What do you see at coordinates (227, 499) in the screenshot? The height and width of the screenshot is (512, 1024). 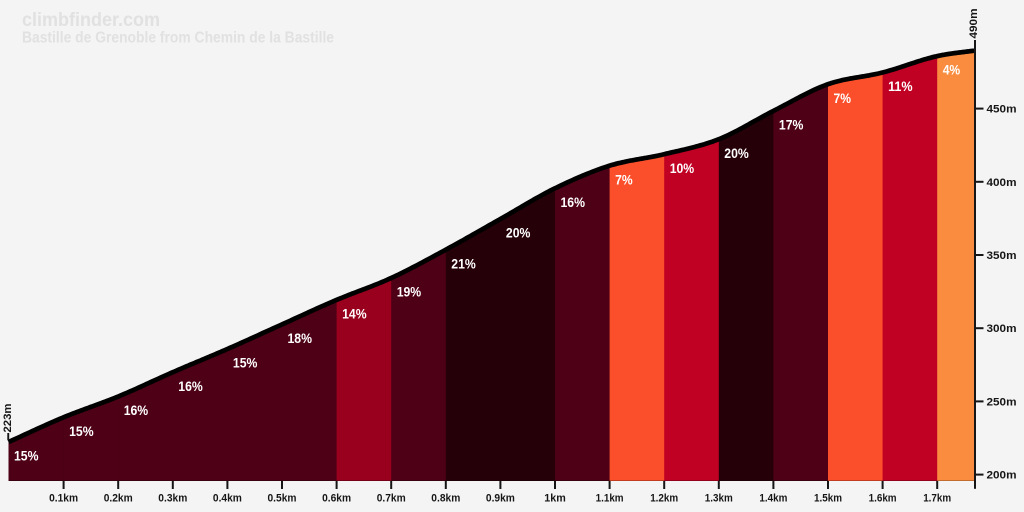 I see `svg-text: 0.4km` at bounding box center [227, 499].